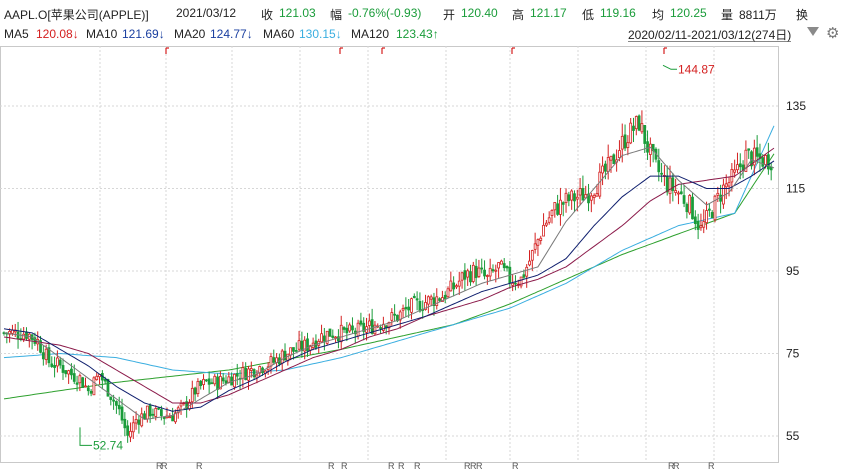  Describe the element at coordinates (710, 35) in the screenshot. I see `date-range-selector: 2020/02/11-2021/03/12(274日)` at that location.